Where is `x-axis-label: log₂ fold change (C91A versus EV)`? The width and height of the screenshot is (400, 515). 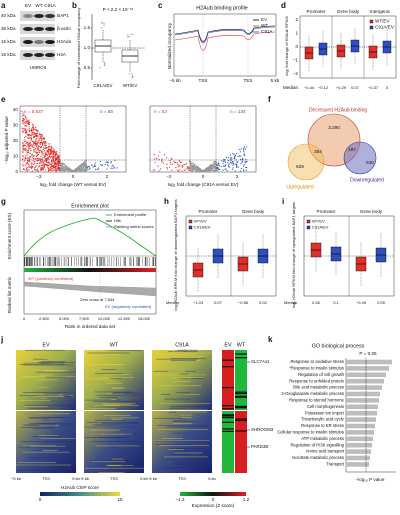 x-axis-label: log₂ fold change (C91A versus EV) is located at coordinates (203, 184).